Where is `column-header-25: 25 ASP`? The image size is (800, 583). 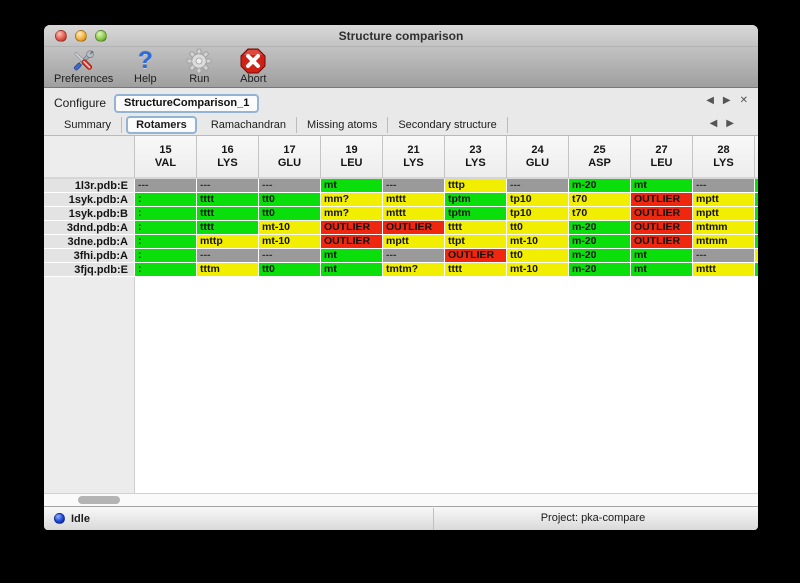
column-header-25: 25 ASP is located at coordinates (600, 157).